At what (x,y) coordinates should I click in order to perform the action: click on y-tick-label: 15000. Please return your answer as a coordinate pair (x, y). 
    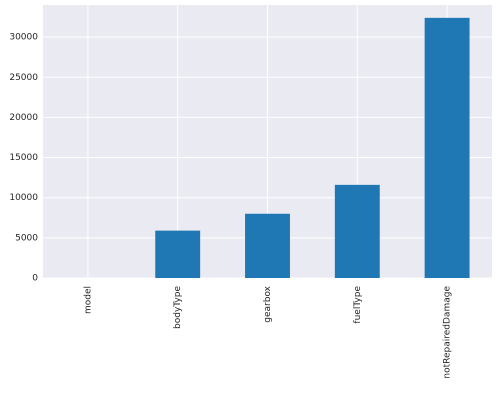
    Looking at the image, I should click on (23, 158).